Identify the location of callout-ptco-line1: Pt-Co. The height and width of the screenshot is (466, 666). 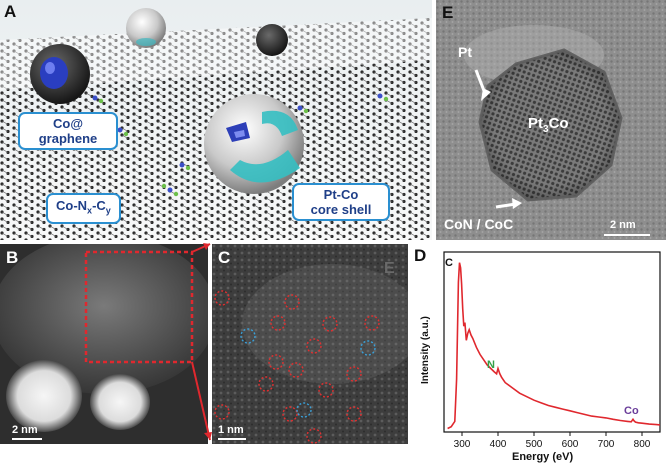
(341, 194).